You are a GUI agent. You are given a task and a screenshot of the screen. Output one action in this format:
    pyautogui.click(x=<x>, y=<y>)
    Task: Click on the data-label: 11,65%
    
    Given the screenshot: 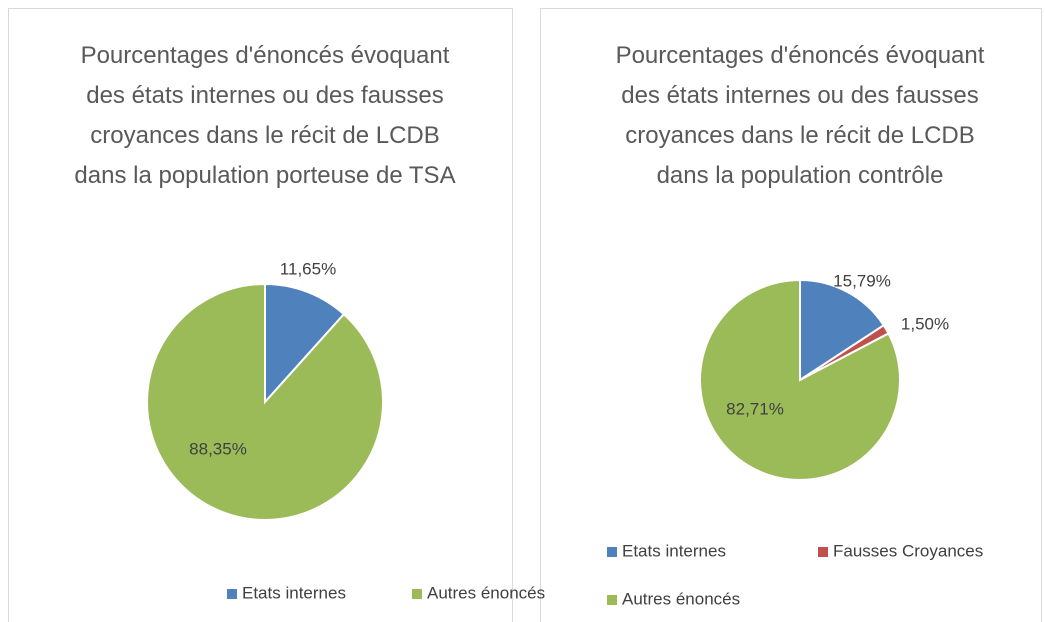 What is the action you would take?
    pyautogui.click(x=308, y=268)
    